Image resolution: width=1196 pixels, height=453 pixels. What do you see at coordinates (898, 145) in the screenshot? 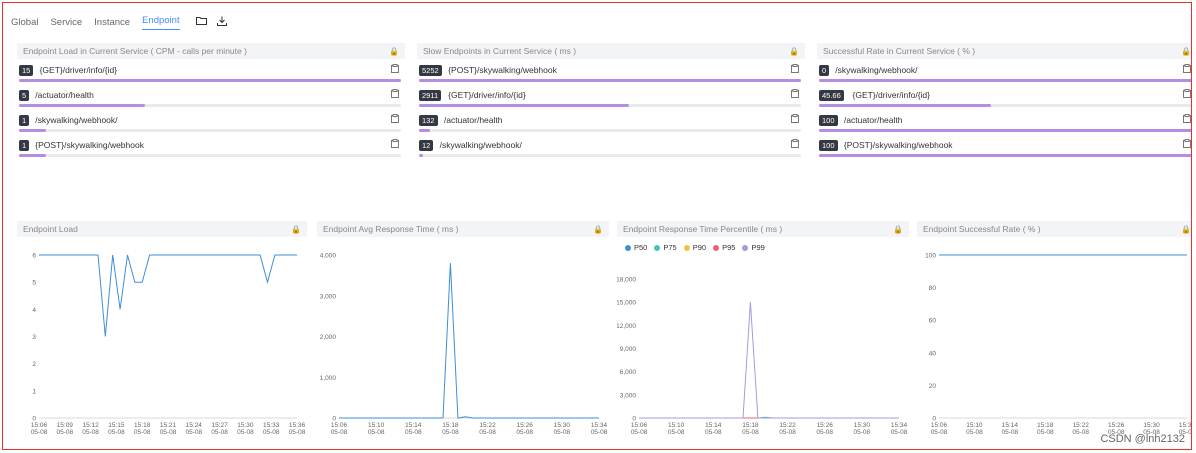
I see `endpoint-label: {POST}/skywalking/webhook` at bounding box center [898, 145].